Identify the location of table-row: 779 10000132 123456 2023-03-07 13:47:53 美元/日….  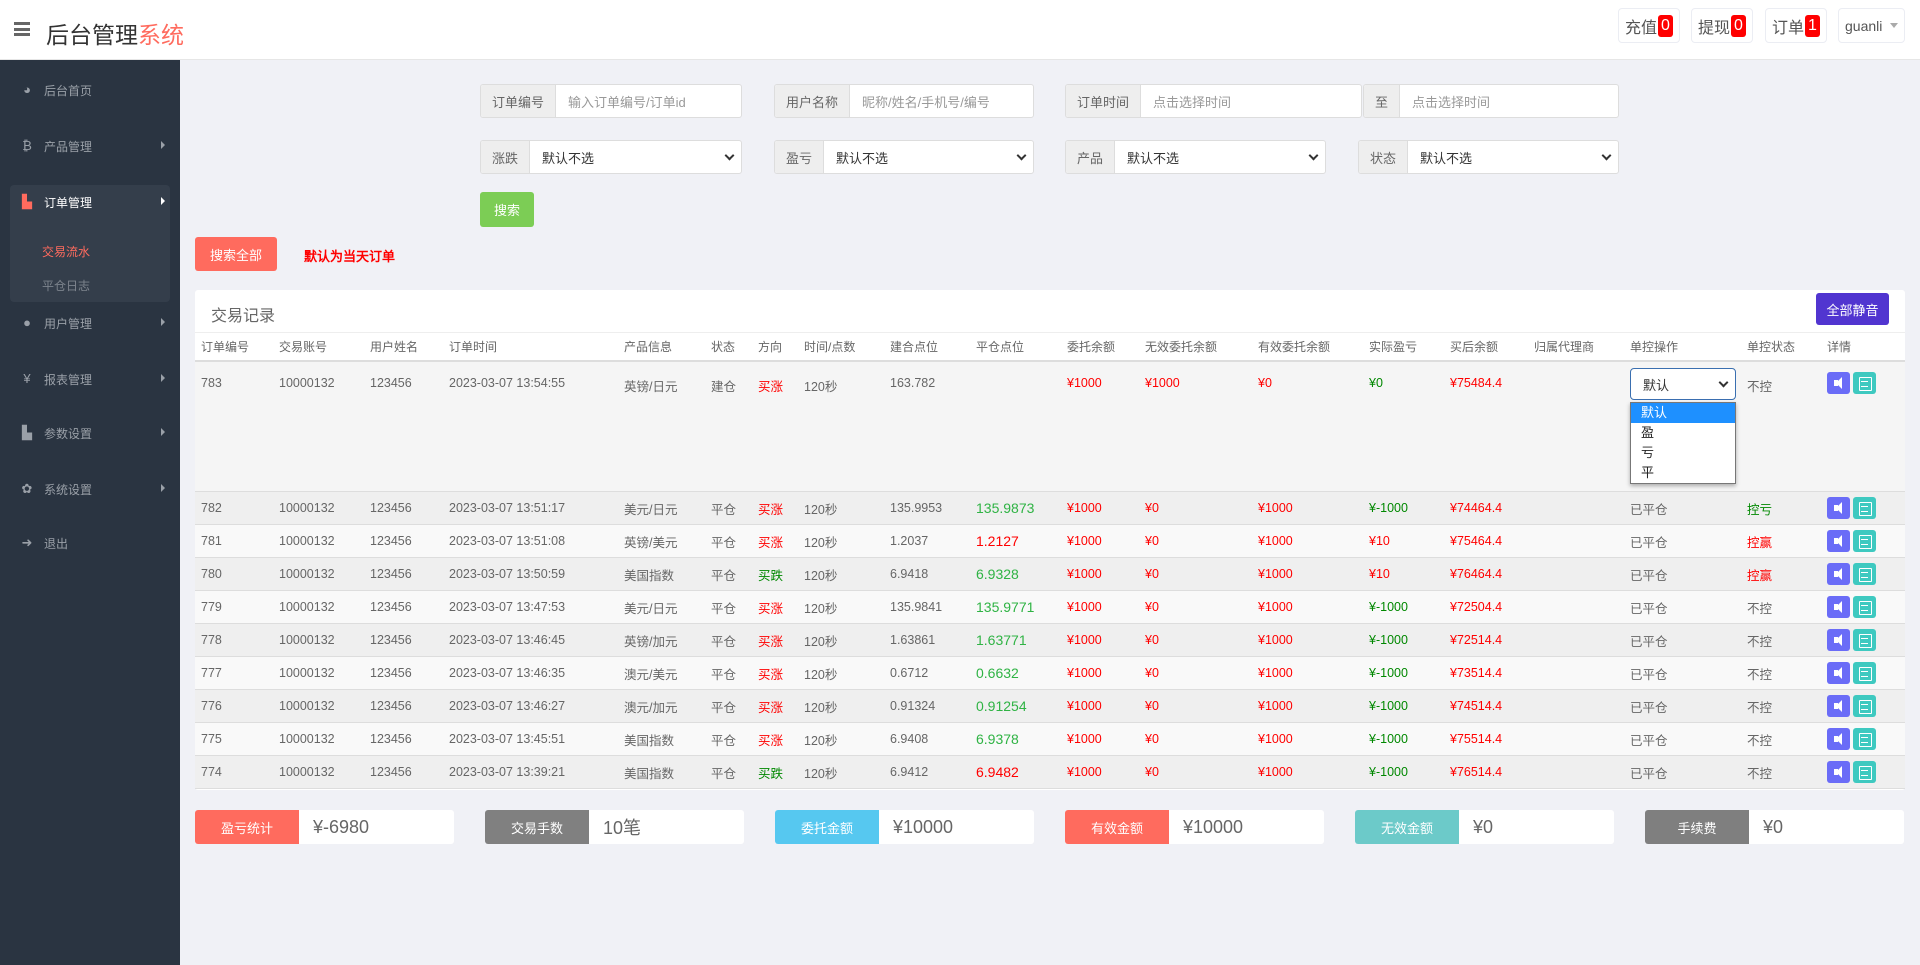
(1050, 607).